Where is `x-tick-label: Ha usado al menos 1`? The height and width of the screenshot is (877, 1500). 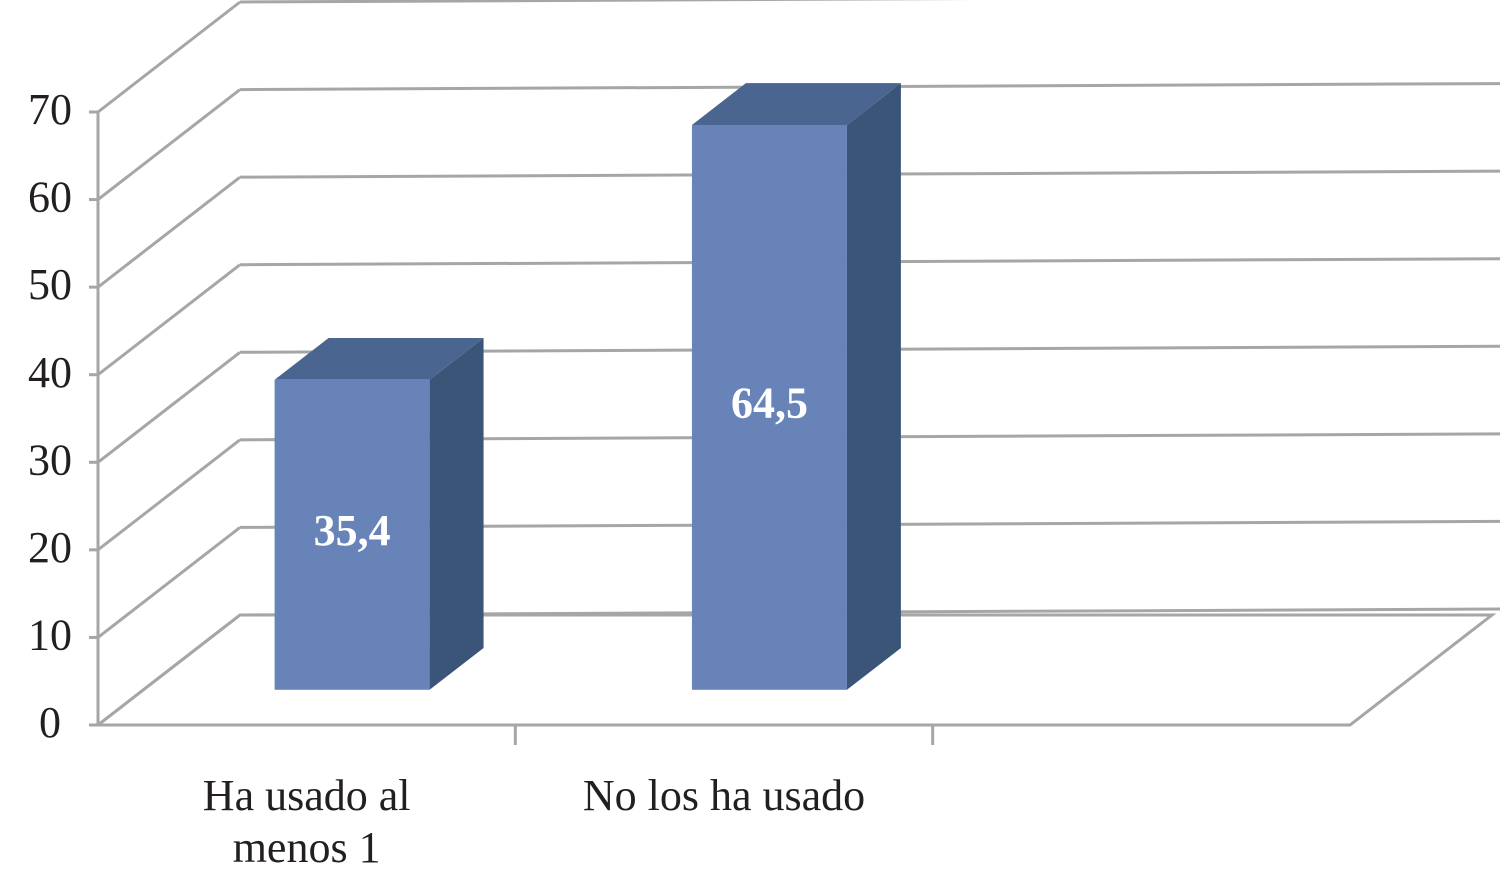 x-tick-label: Ha usado al menos 1 is located at coordinates (306, 821).